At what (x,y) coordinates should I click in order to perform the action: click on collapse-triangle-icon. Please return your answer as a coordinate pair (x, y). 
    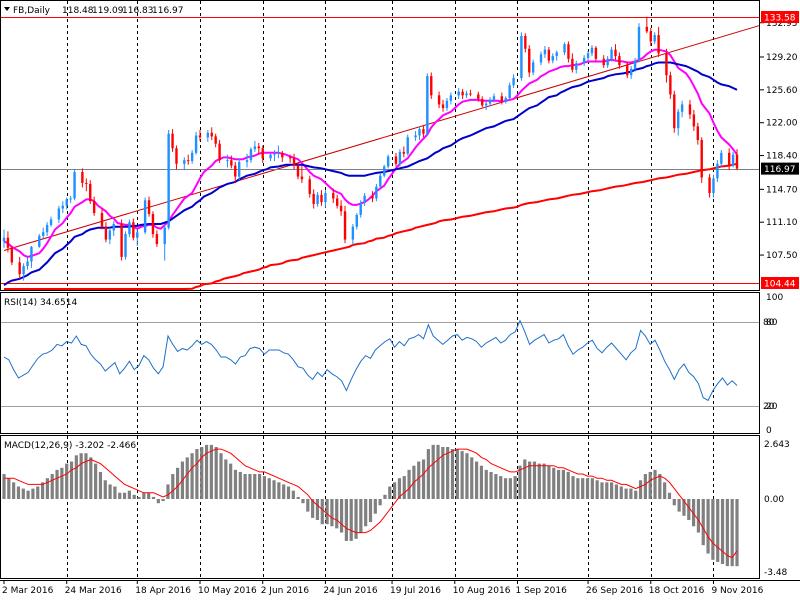
    Looking at the image, I should click on (7, 9).